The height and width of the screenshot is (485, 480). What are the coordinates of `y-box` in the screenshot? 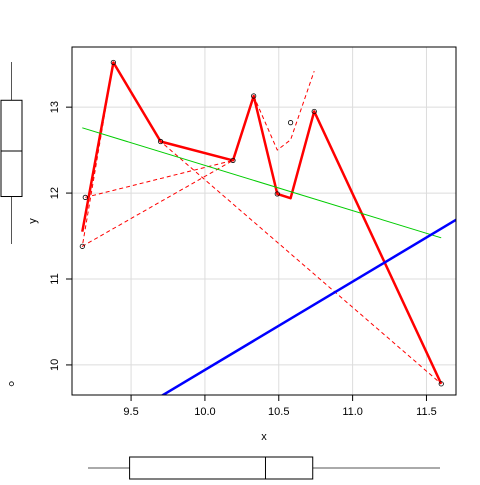 It's located at (11, 148).